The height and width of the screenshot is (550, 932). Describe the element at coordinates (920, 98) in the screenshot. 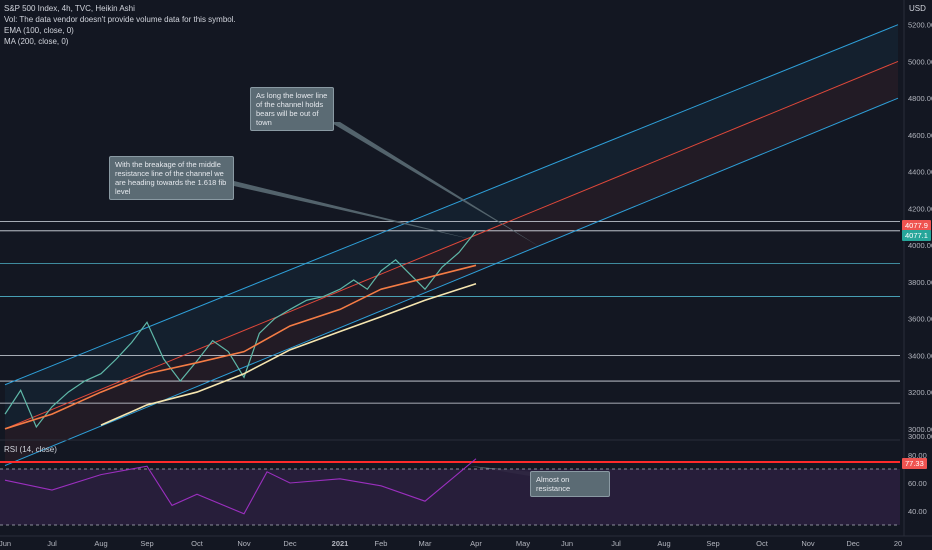

I see `price-axis-tick-label: 4800.00` at that location.